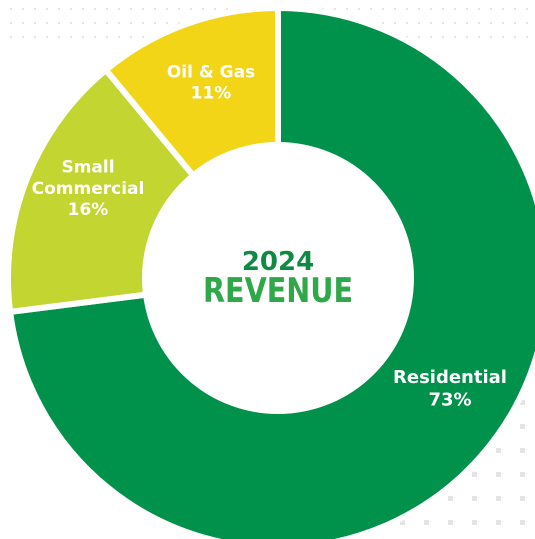 The image size is (535, 539). Describe the element at coordinates (211, 72) in the screenshot. I see `slice-name: Oil & Gas` at that location.